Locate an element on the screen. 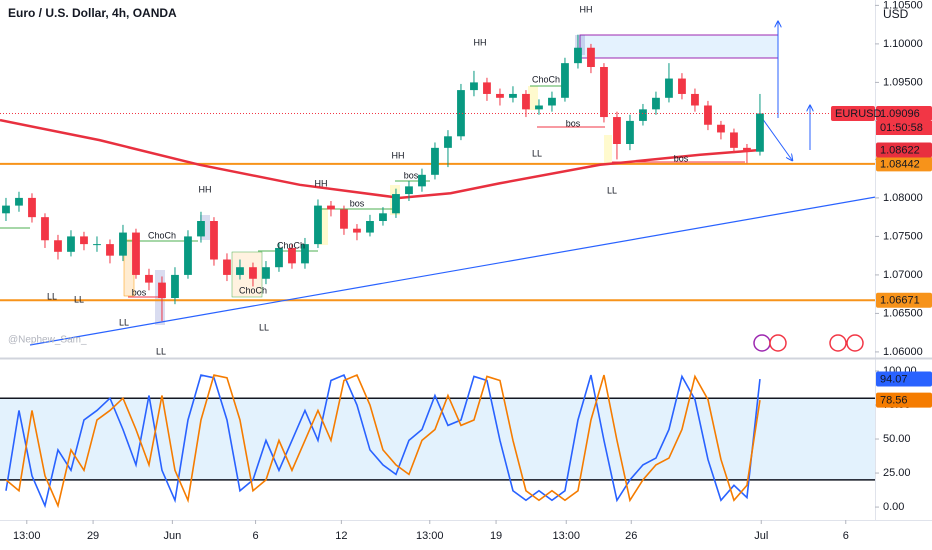 Image resolution: width=932 pixels, height=550 pixels. x-tick-label: Jun is located at coordinates (172, 536).